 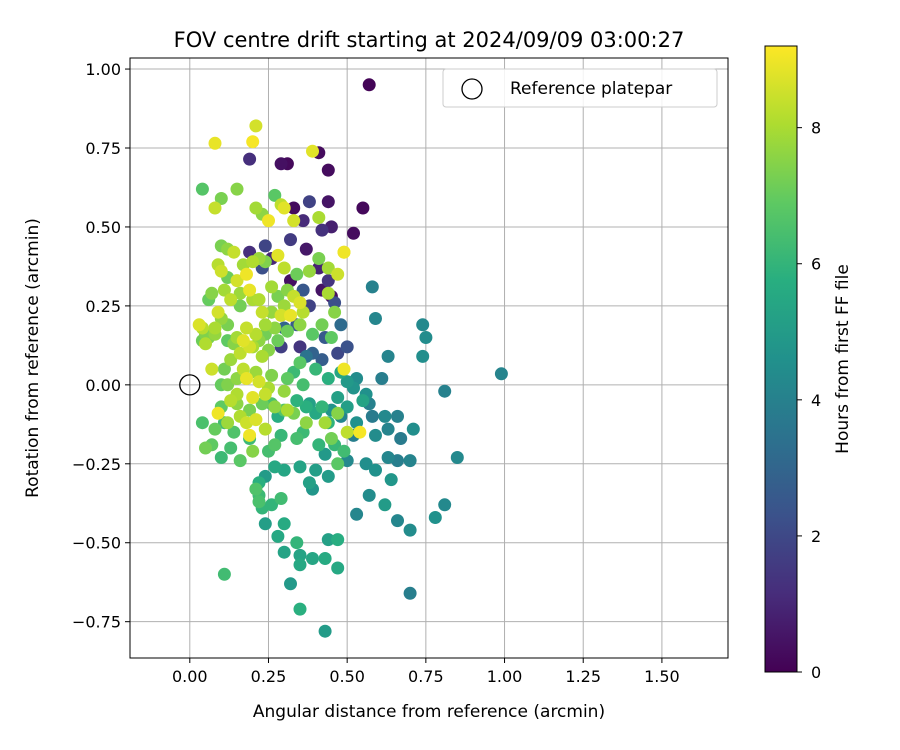 What do you see at coordinates (816, 672) in the screenshot?
I see `colorbar-tick-label: 0` at bounding box center [816, 672].